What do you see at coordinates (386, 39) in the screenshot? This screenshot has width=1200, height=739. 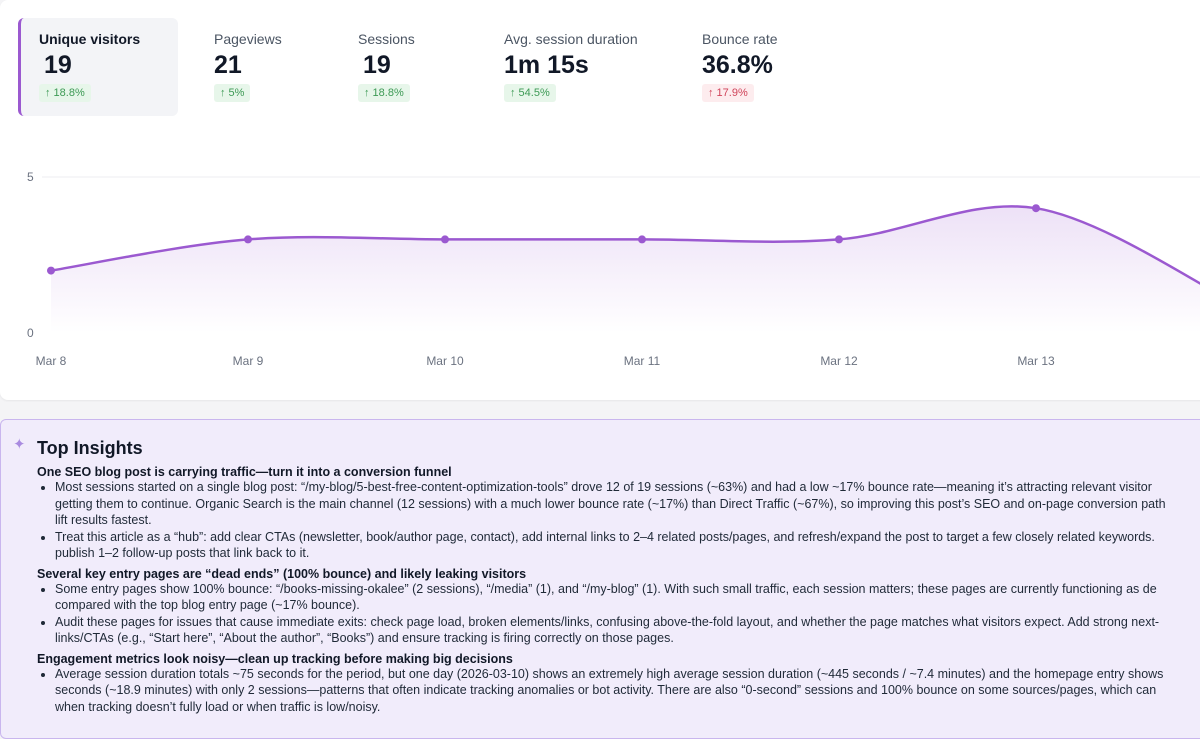 I see `stat-label: Sessions` at bounding box center [386, 39].